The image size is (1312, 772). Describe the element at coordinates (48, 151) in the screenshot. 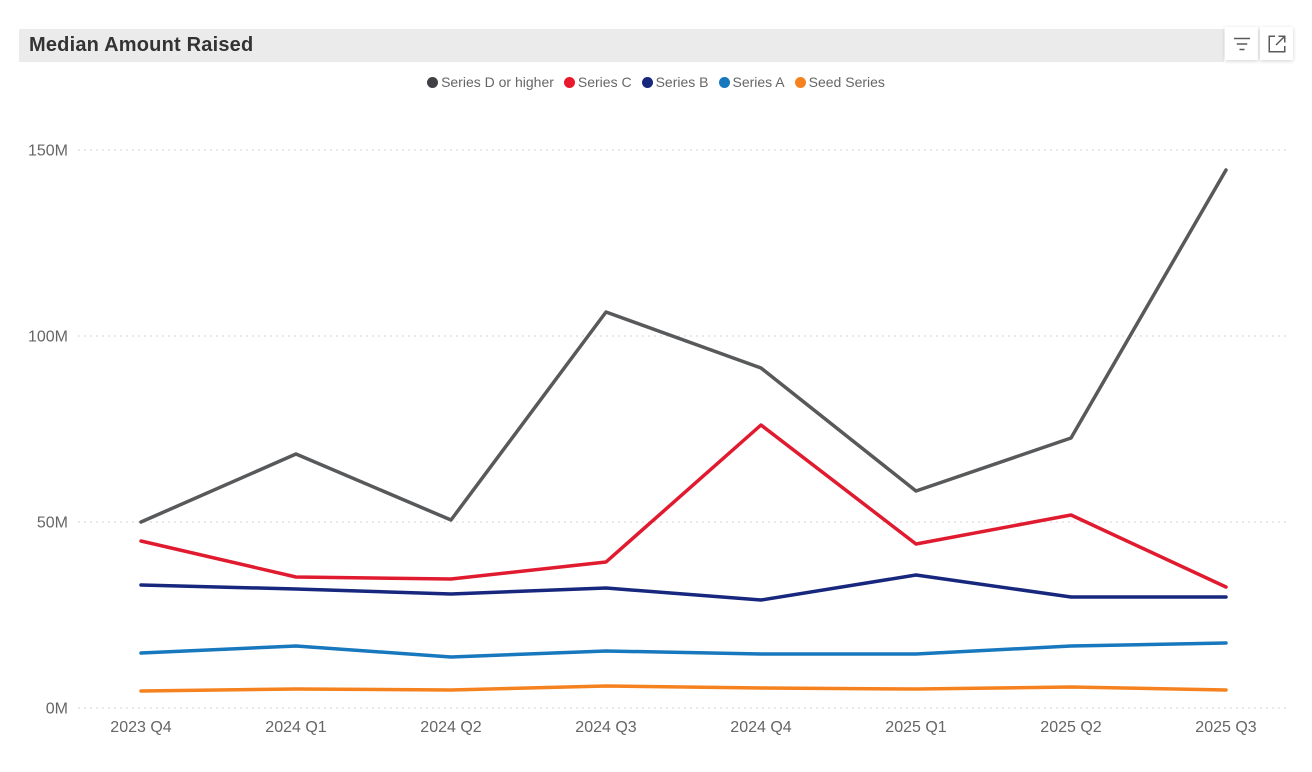

I see `svg-text: 150M` at that location.